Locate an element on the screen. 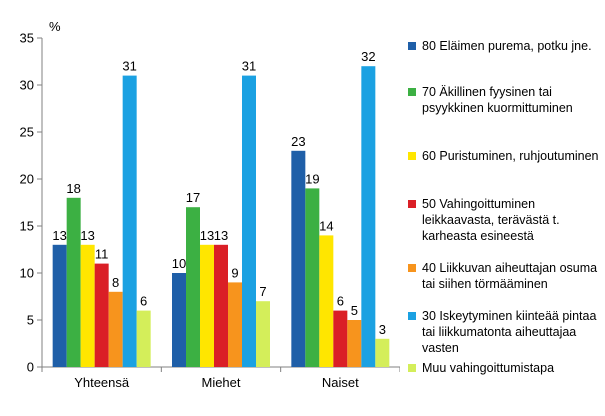 The height and width of the screenshot is (416, 605). x-ticks: Yhteensä Miehet Naiset is located at coordinates (220, 378).